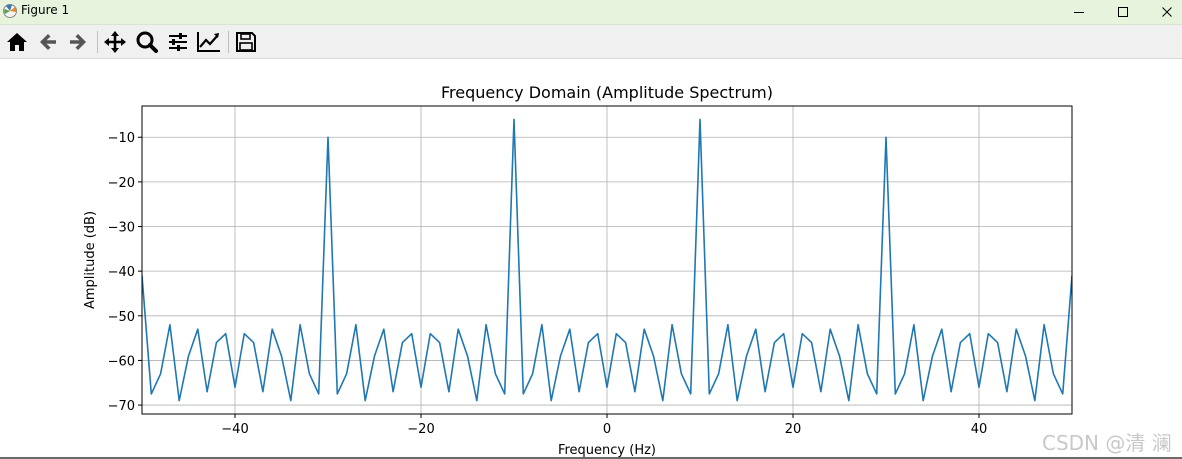 Image resolution: width=1182 pixels, height=459 pixels. Describe the element at coordinates (793, 429) in the screenshot. I see `x-tick-label: 20` at that location.